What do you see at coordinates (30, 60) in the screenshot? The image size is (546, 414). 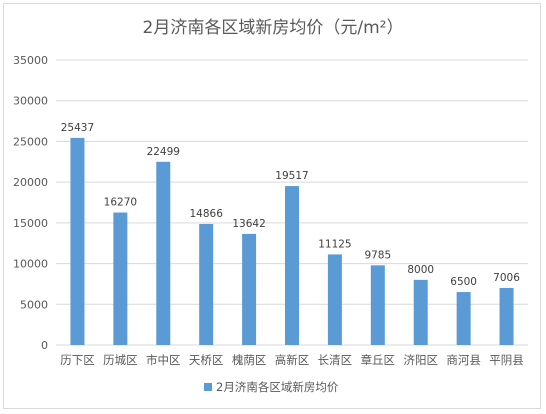 I see `y-tick-label: 35000` at bounding box center [30, 60].